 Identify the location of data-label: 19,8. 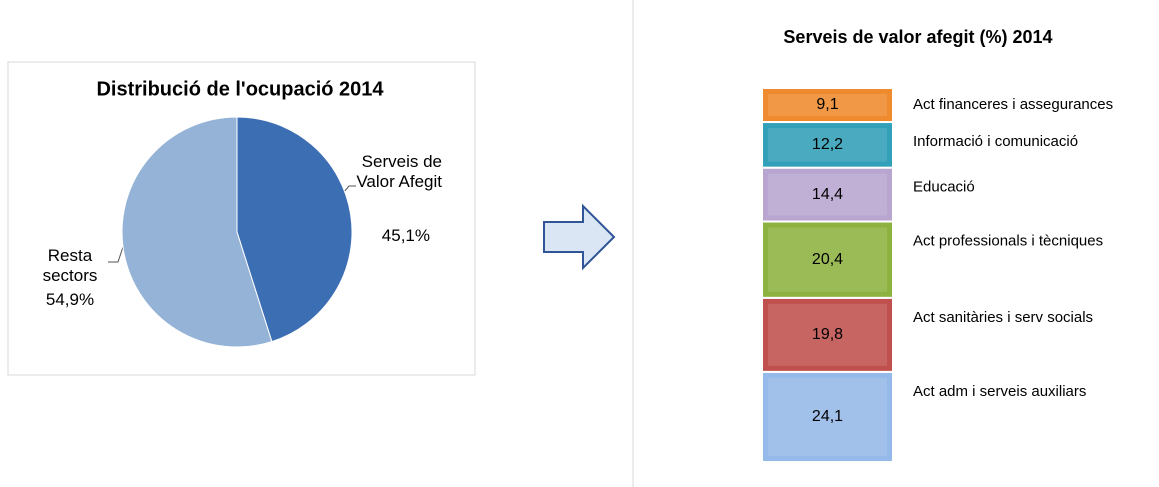
(827, 334).